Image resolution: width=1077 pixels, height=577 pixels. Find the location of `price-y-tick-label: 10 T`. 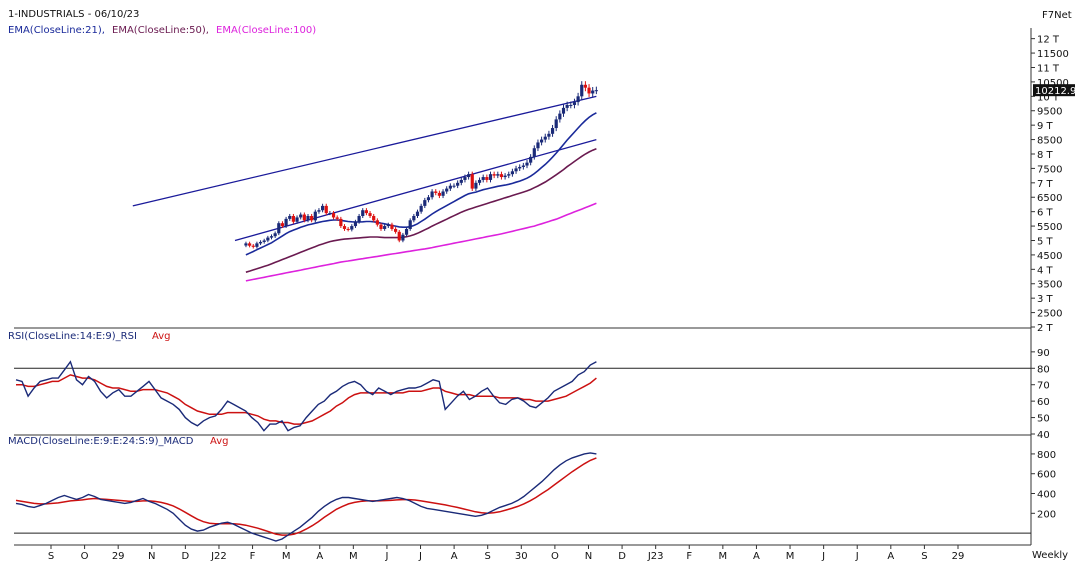

price-y-tick-label: 10 T is located at coordinates (1048, 97).